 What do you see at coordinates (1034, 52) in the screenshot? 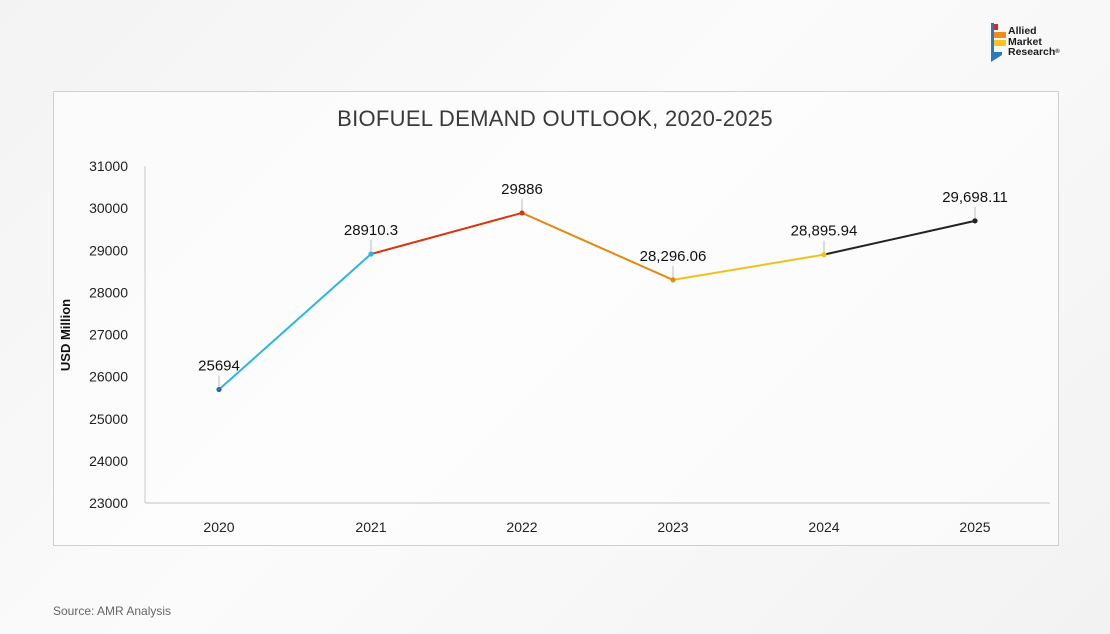
I see `logo-line-3: Research®` at bounding box center [1034, 52].